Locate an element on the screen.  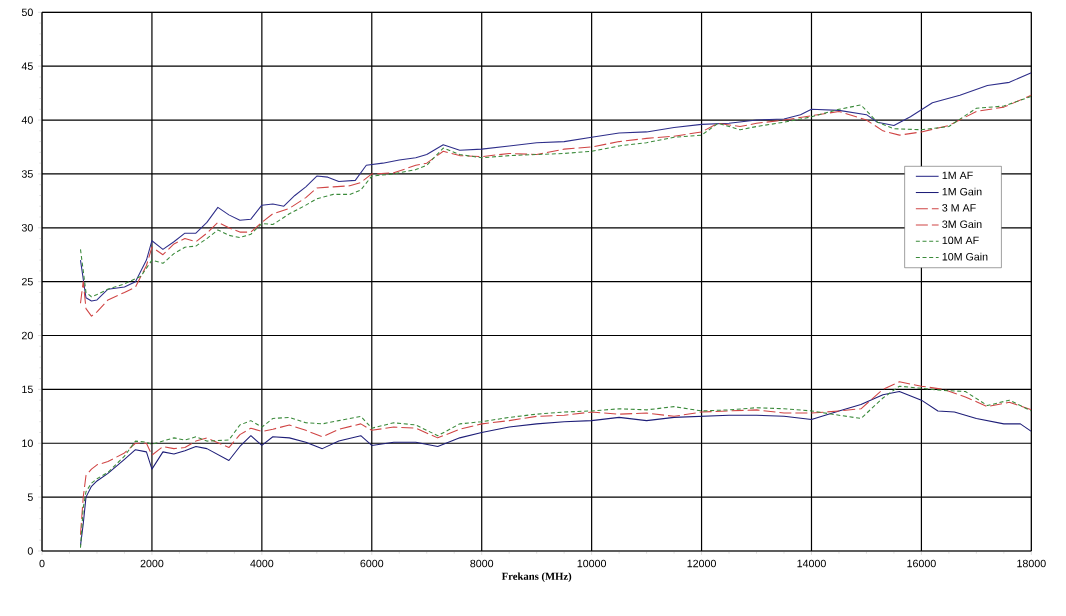
x-axis-title: Frekans (MHz) is located at coordinates (536, 577).